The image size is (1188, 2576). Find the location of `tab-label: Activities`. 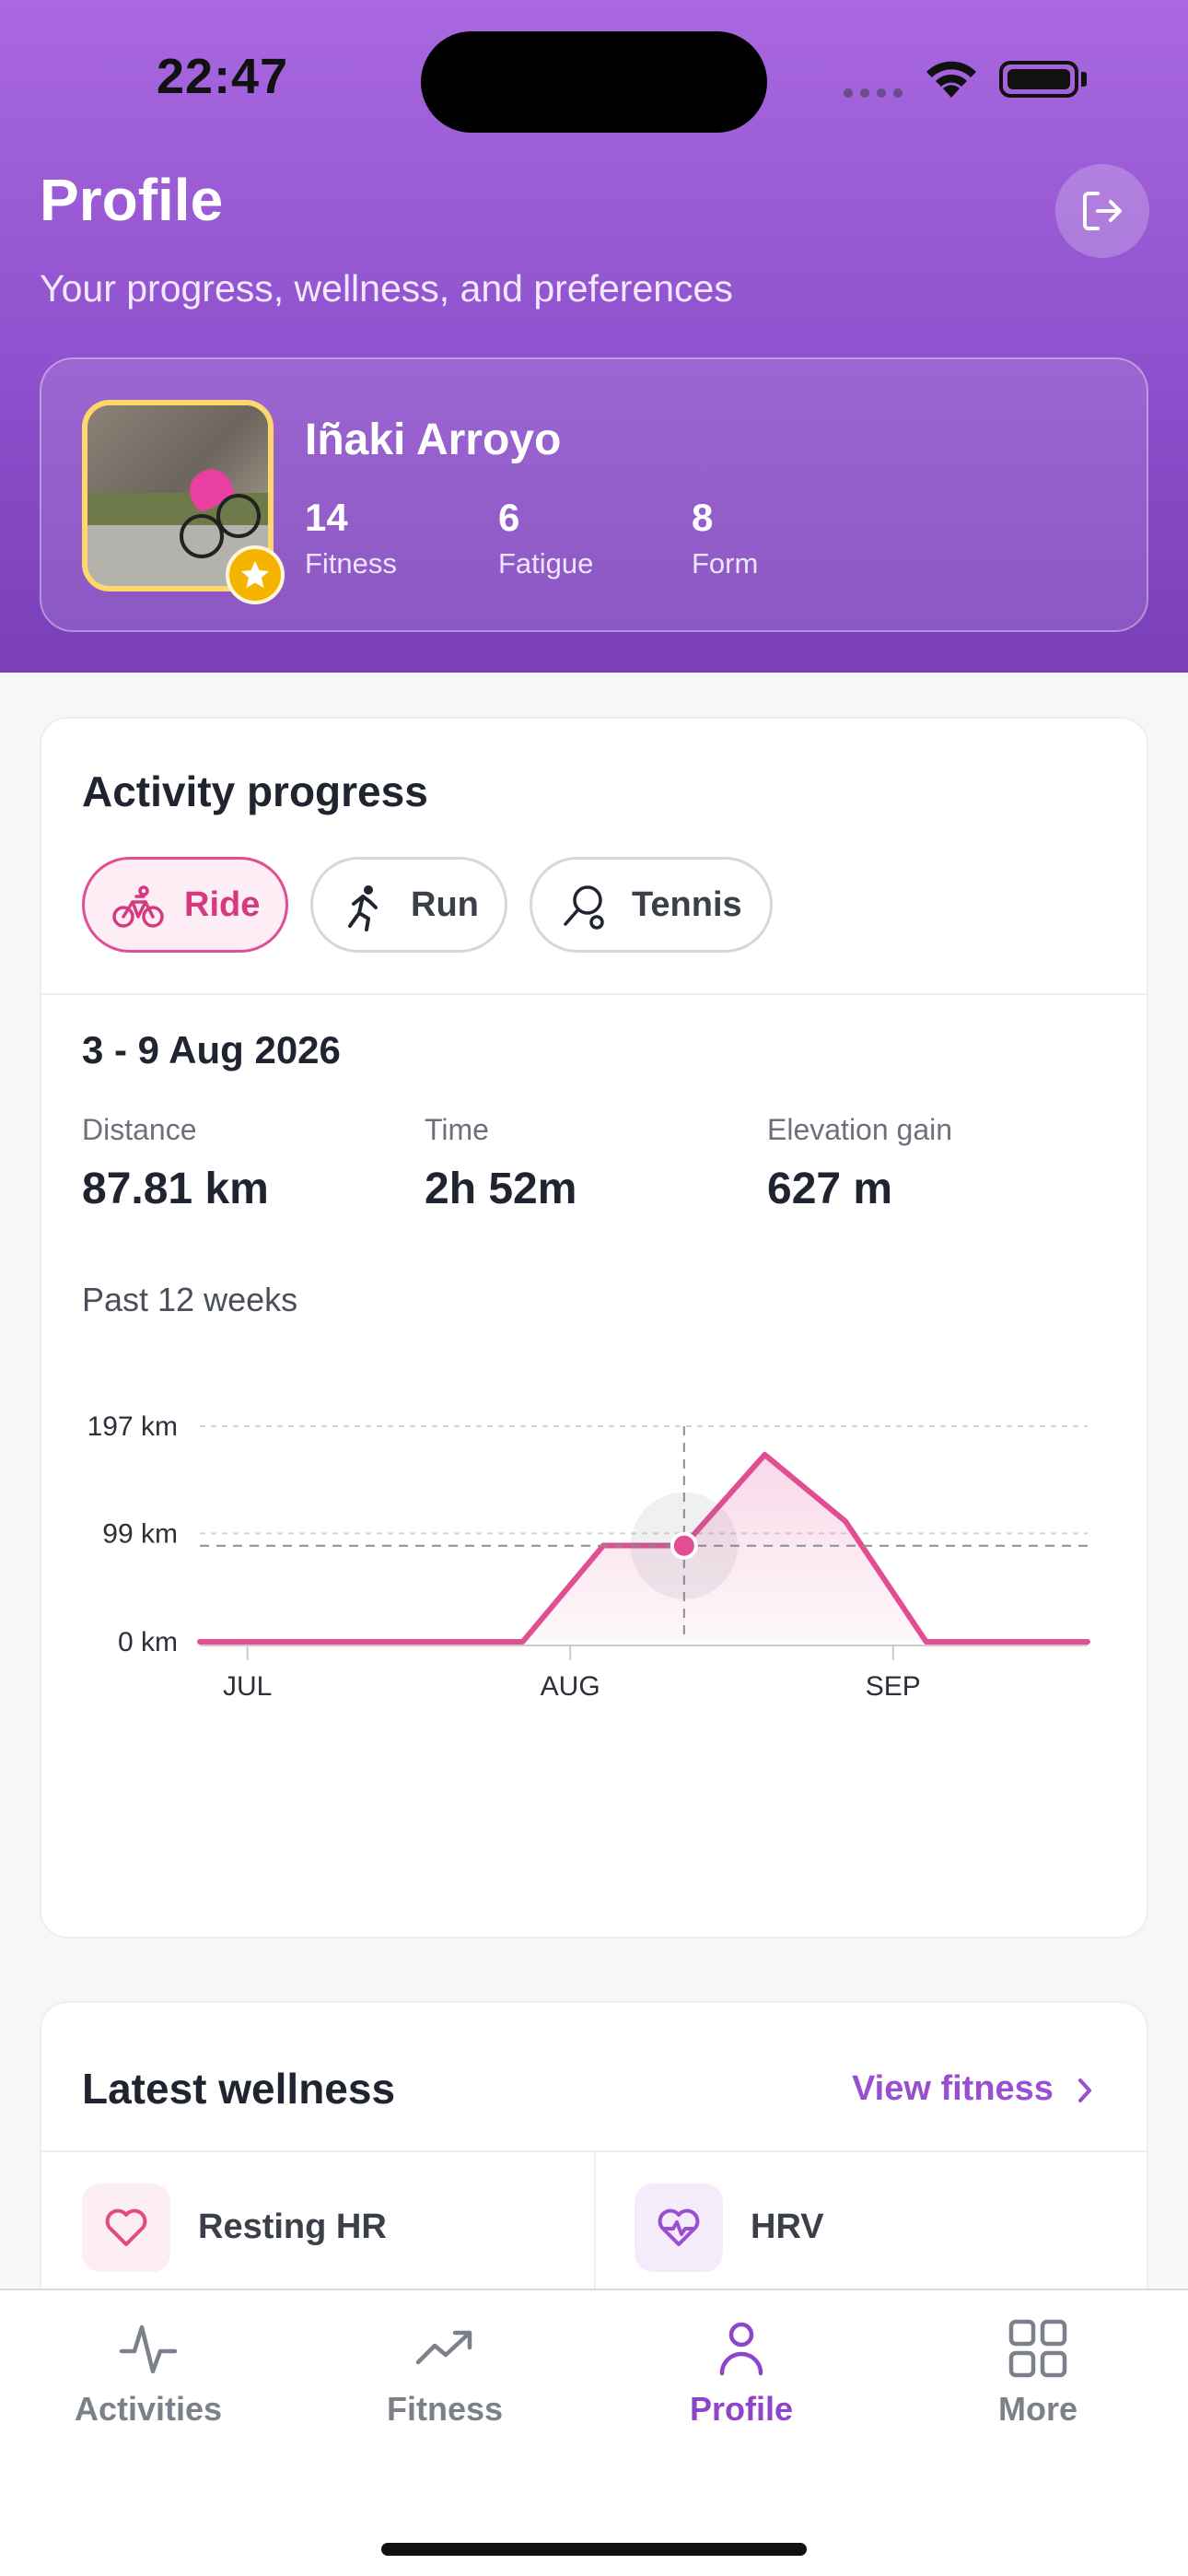

tab-label: Activities is located at coordinates (148, 2409).